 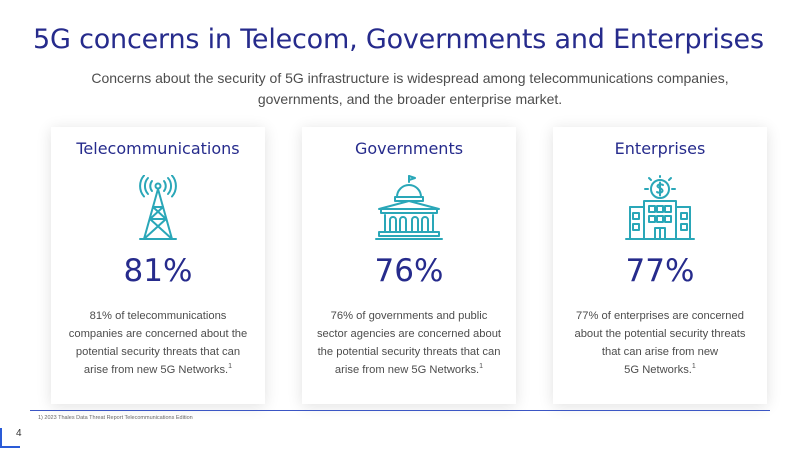 I want to click on description-line: sector agencies are concerned about, so click(x=409, y=334).